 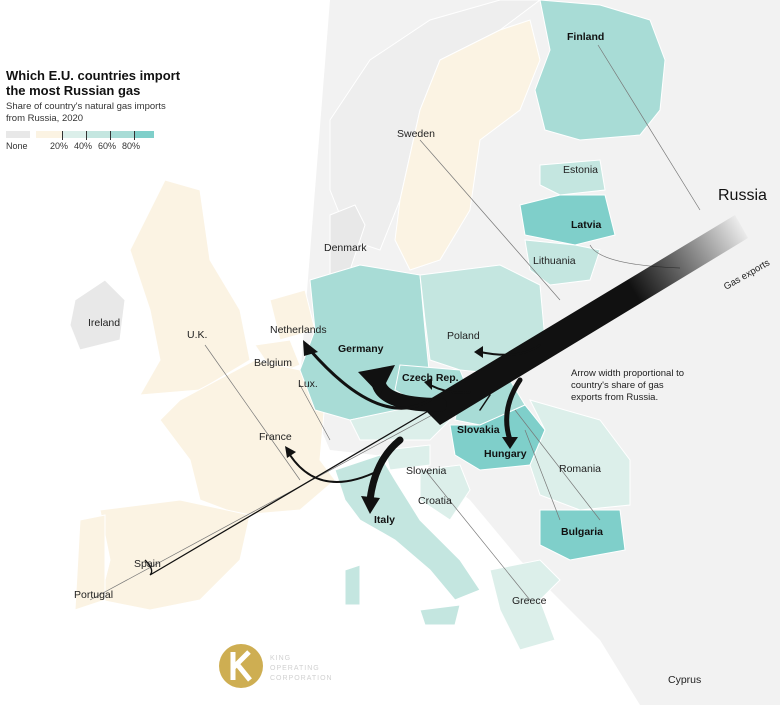 I want to click on gas-export-band, so click(x=584, y=320).